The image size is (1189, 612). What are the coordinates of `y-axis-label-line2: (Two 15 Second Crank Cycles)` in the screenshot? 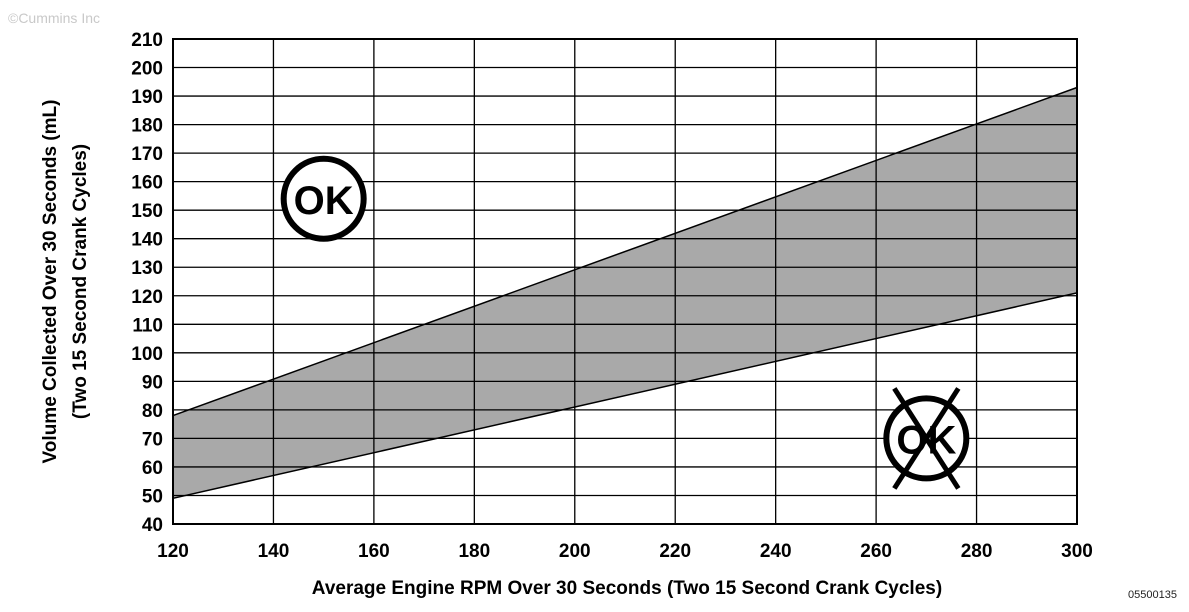 It's located at (80, 281).